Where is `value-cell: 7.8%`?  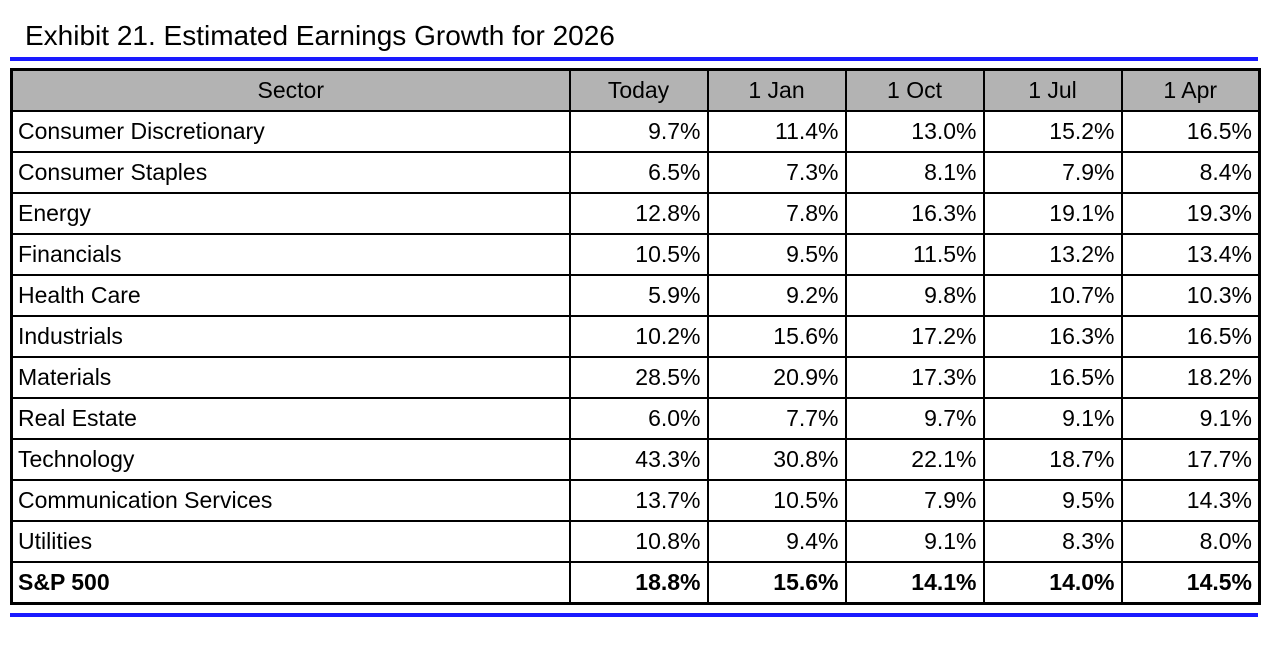 value-cell: 7.8% is located at coordinates (776, 213).